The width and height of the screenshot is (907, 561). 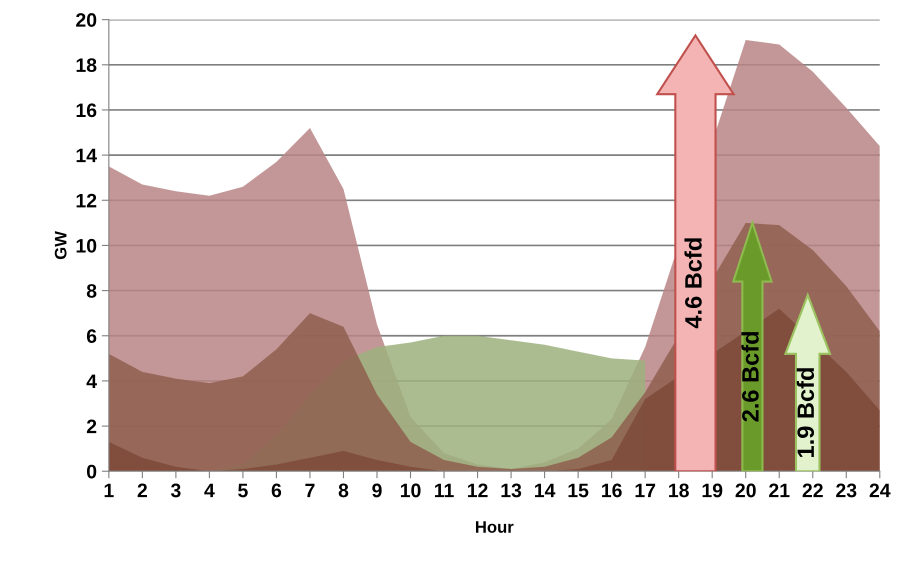 I want to click on x-tick-label: 5, so click(x=243, y=491).